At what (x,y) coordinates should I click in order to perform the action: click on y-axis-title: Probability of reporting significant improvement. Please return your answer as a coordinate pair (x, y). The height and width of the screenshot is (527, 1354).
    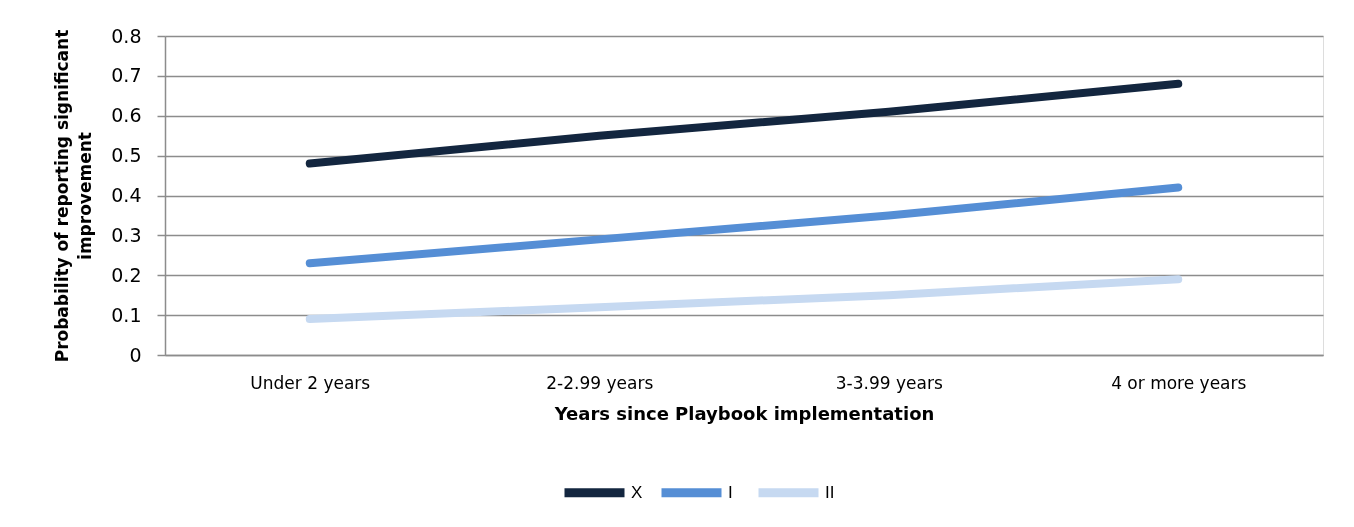
    Looking at the image, I should click on (74, 196).